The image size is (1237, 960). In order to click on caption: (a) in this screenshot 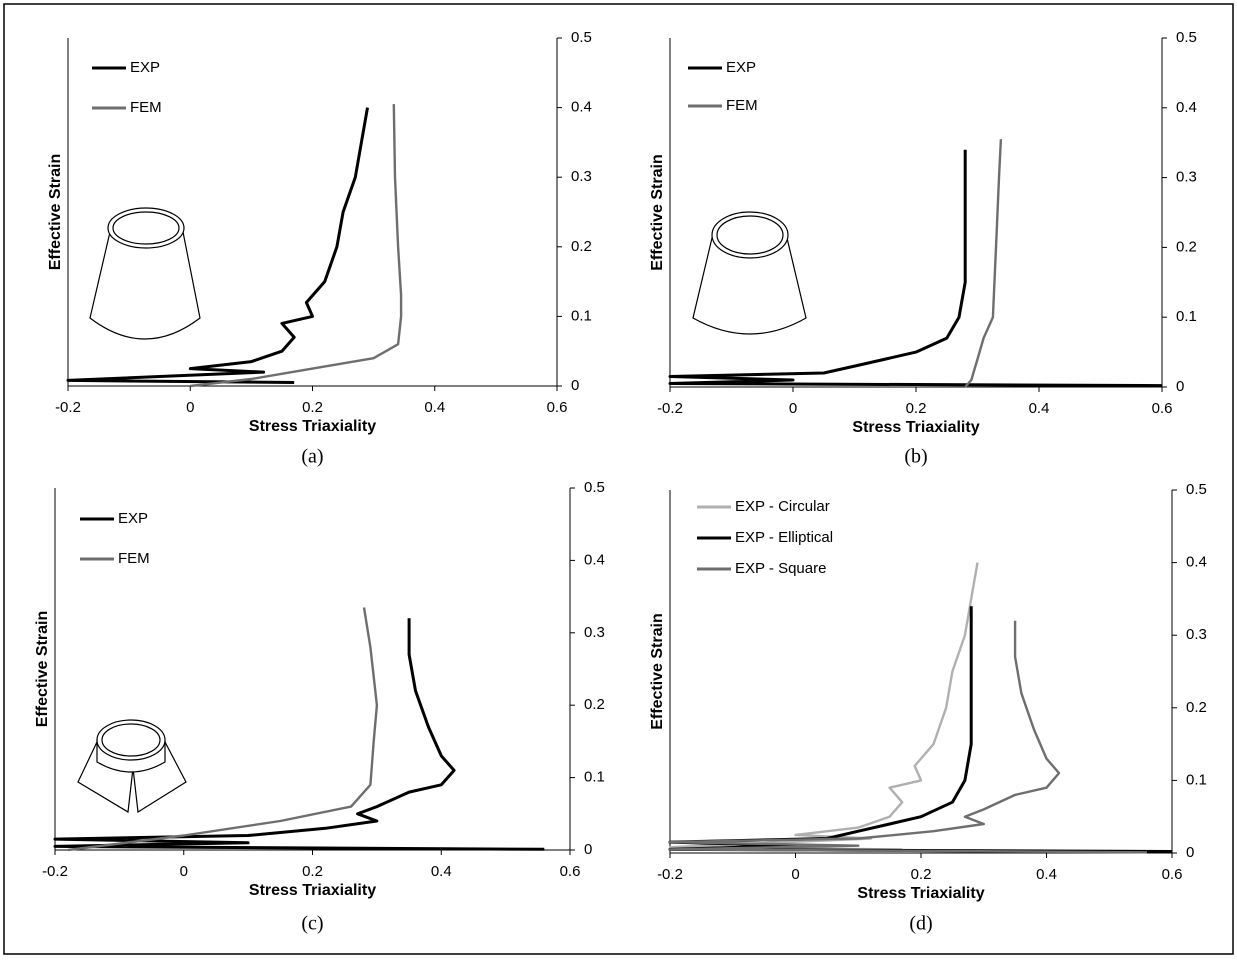, I will do `click(312, 457)`.